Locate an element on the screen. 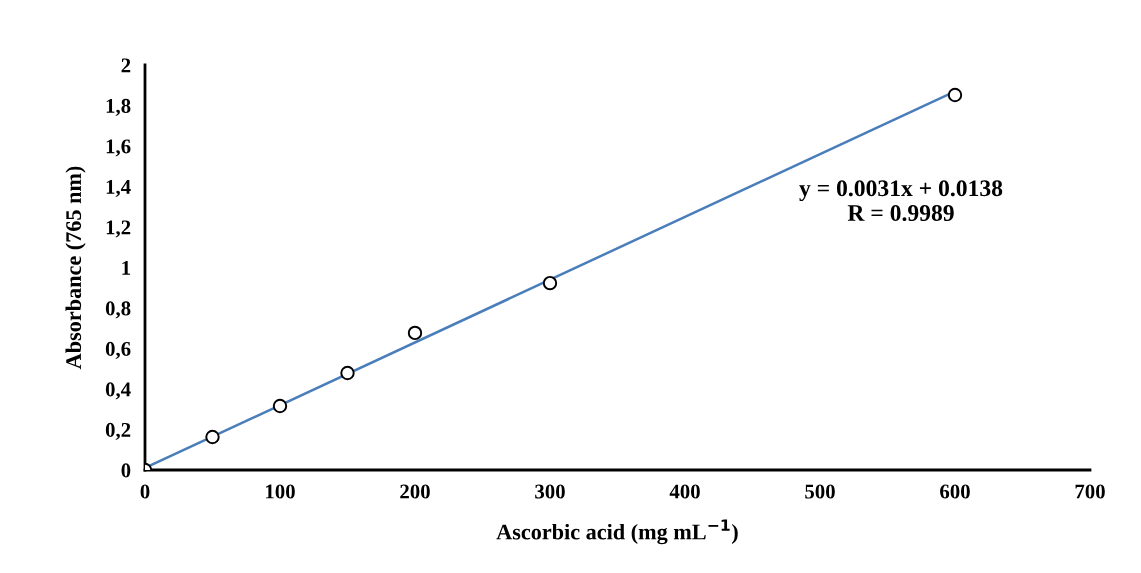 The height and width of the screenshot is (573, 1141). y-tick-label: 0 is located at coordinates (126, 470).